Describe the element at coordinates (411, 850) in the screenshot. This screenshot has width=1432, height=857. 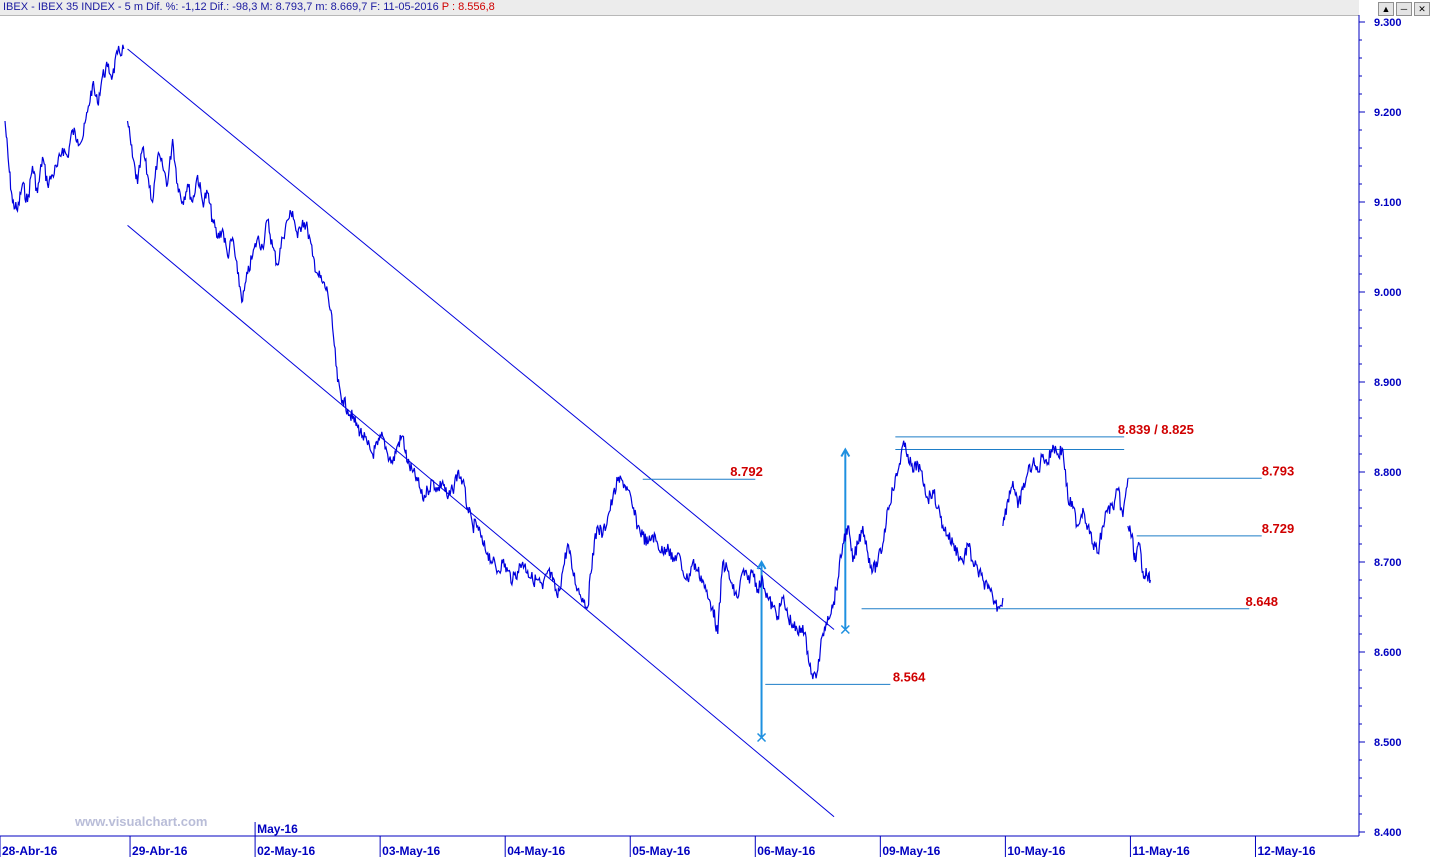
I see `x-tick-label: 03-May-16` at that location.